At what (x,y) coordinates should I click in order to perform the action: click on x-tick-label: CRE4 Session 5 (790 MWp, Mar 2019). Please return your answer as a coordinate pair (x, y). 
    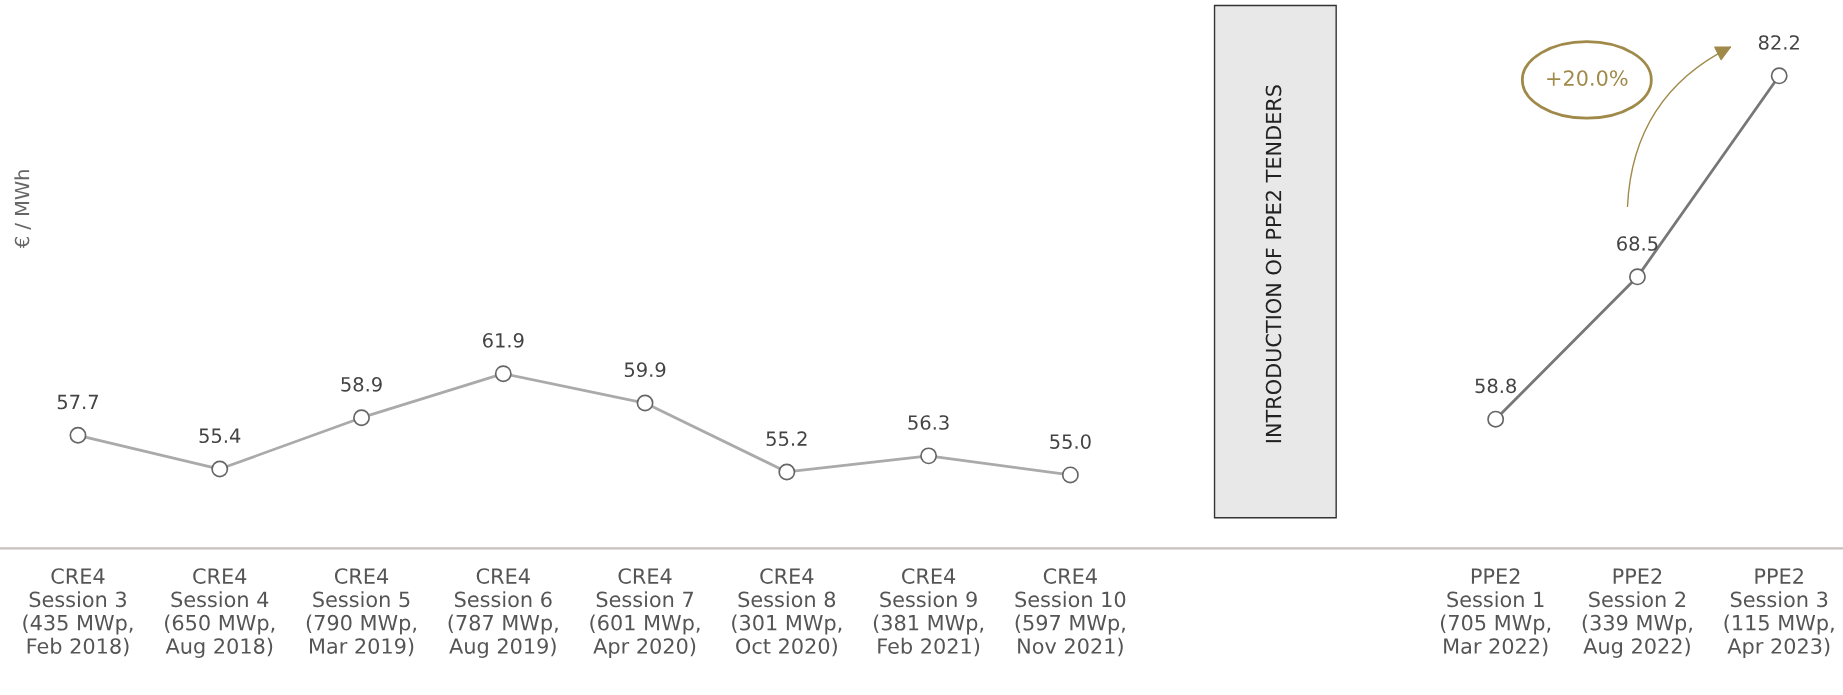
    Looking at the image, I should click on (361, 612).